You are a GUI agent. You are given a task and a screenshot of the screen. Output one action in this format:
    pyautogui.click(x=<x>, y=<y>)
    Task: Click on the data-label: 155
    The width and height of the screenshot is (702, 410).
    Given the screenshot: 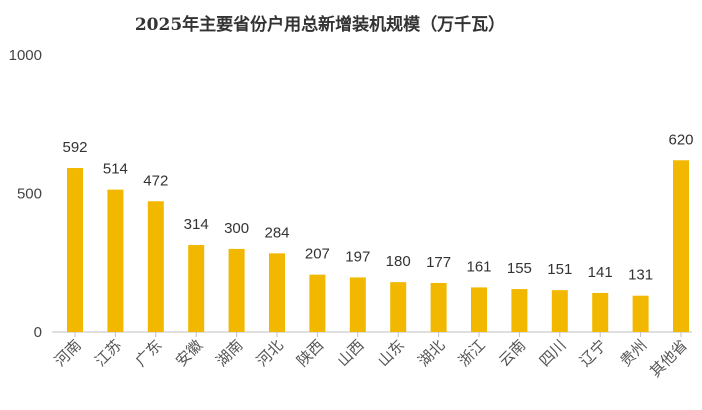 What is the action you would take?
    pyautogui.click(x=519, y=268)
    